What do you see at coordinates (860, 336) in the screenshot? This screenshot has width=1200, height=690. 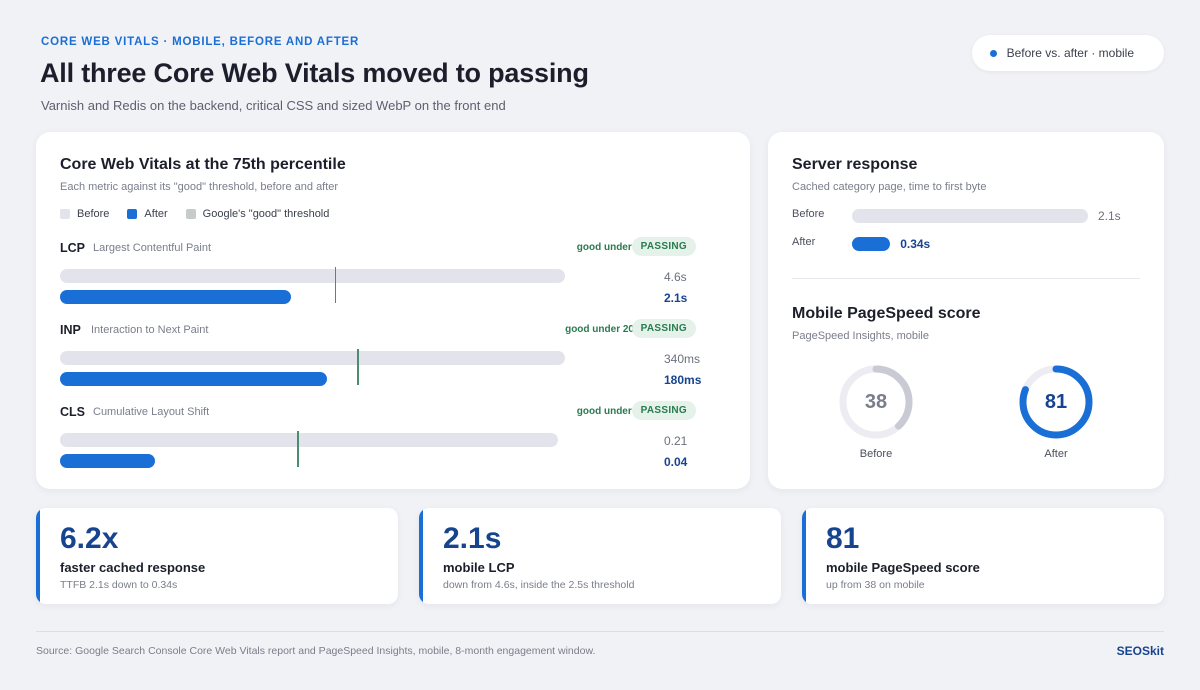 I see `pagespeed-subtitle: PageSpeed Insights, mobile` at bounding box center [860, 336].